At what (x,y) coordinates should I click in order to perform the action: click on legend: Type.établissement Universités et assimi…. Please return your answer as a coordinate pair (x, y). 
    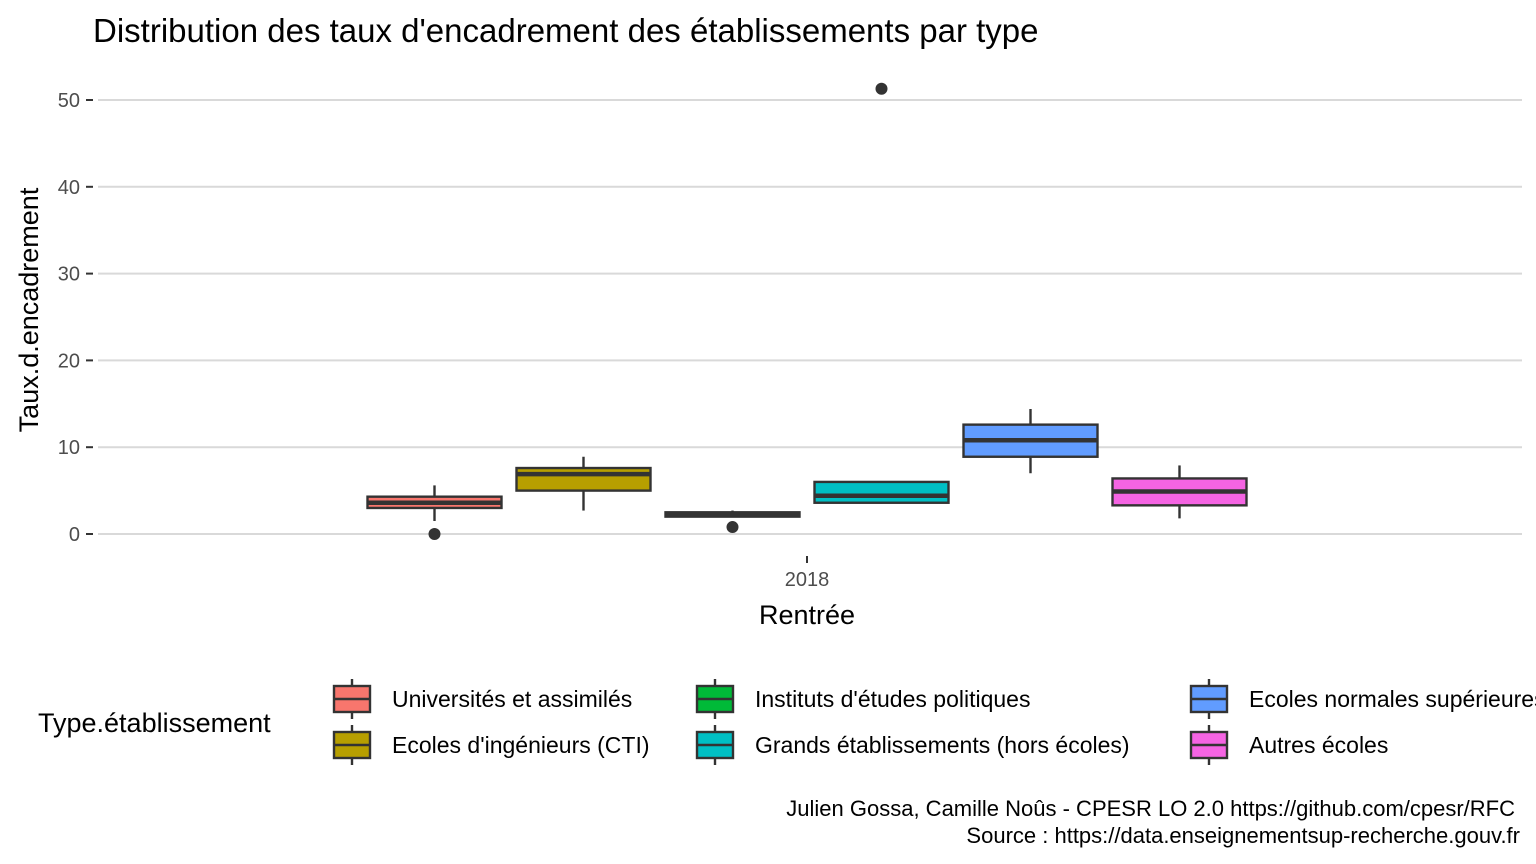
    Looking at the image, I should click on (787, 722).